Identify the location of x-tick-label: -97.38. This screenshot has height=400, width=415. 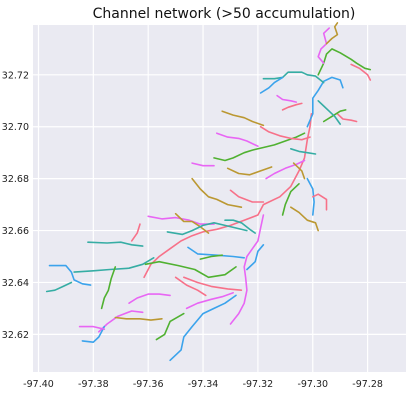
(93, 384).